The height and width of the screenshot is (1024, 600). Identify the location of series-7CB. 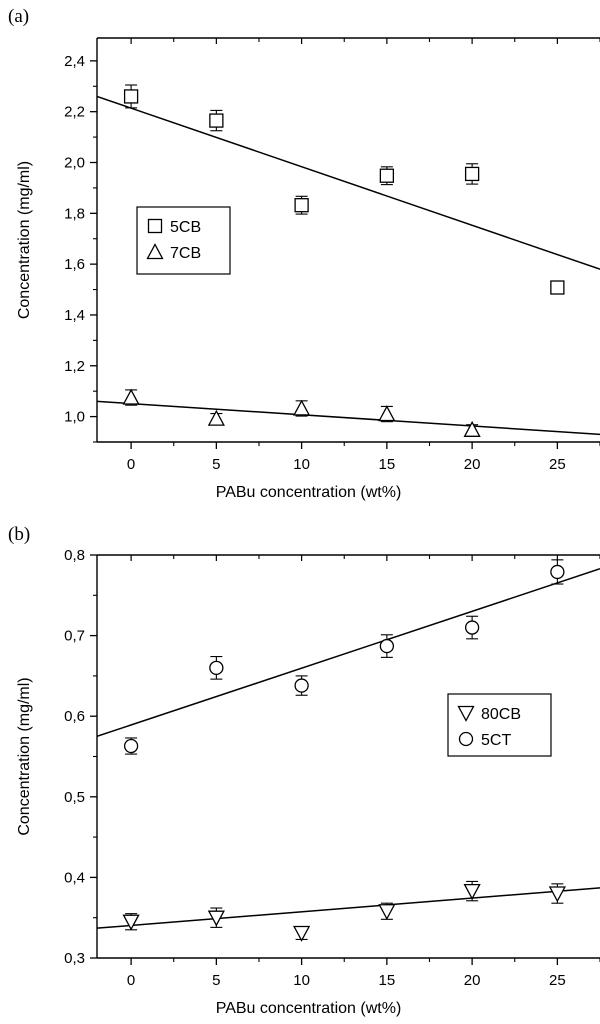
(348, 412).